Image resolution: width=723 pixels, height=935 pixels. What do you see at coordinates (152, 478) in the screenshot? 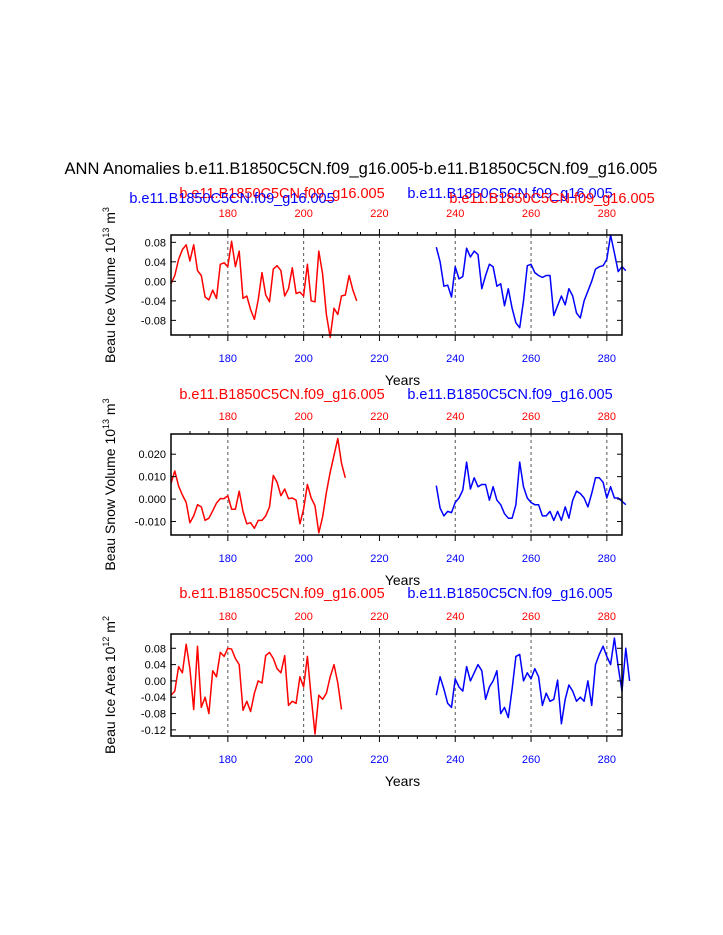
I see `y-tick-label: 0.010` at bounding box center [152, 478].